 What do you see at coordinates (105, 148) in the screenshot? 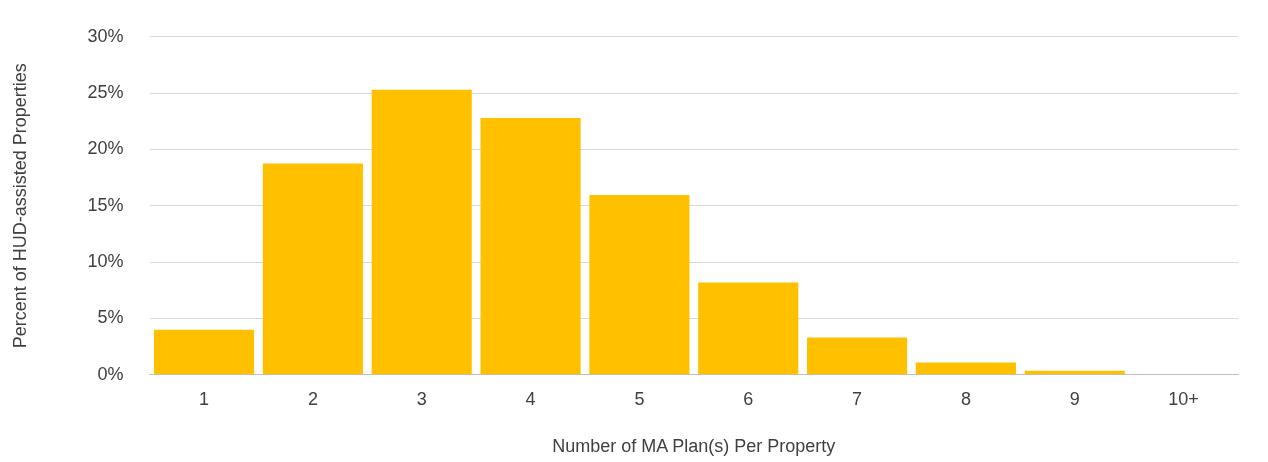
I see `y-tick-label: 20%` at bounding box center [105, 148].